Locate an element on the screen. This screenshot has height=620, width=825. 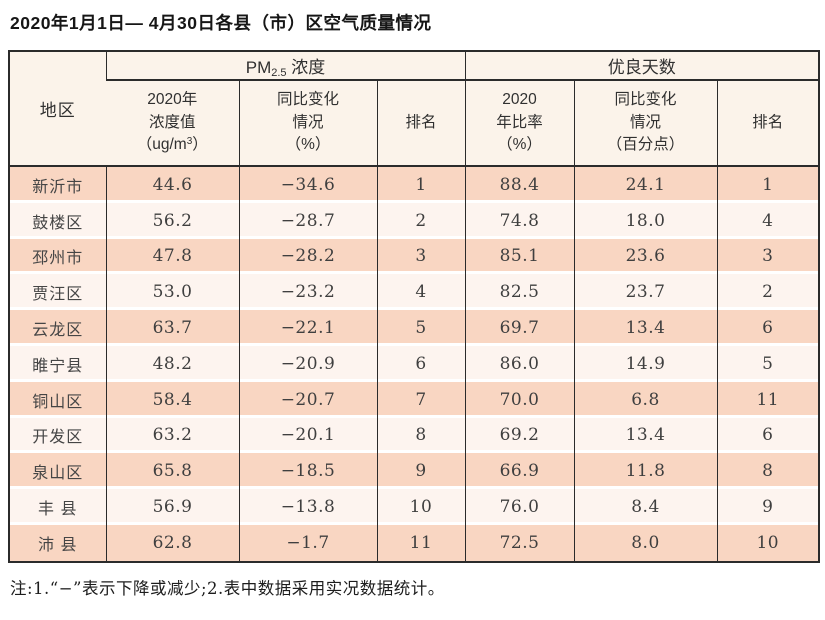
cell-days-rank: 3 is located at coordinates (768, 256).